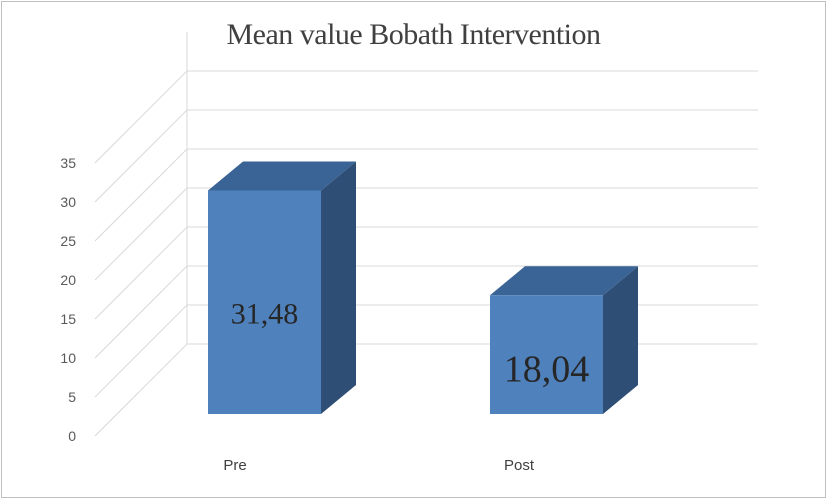  I want to click on y-tick-label: 15, so click(68, 319).